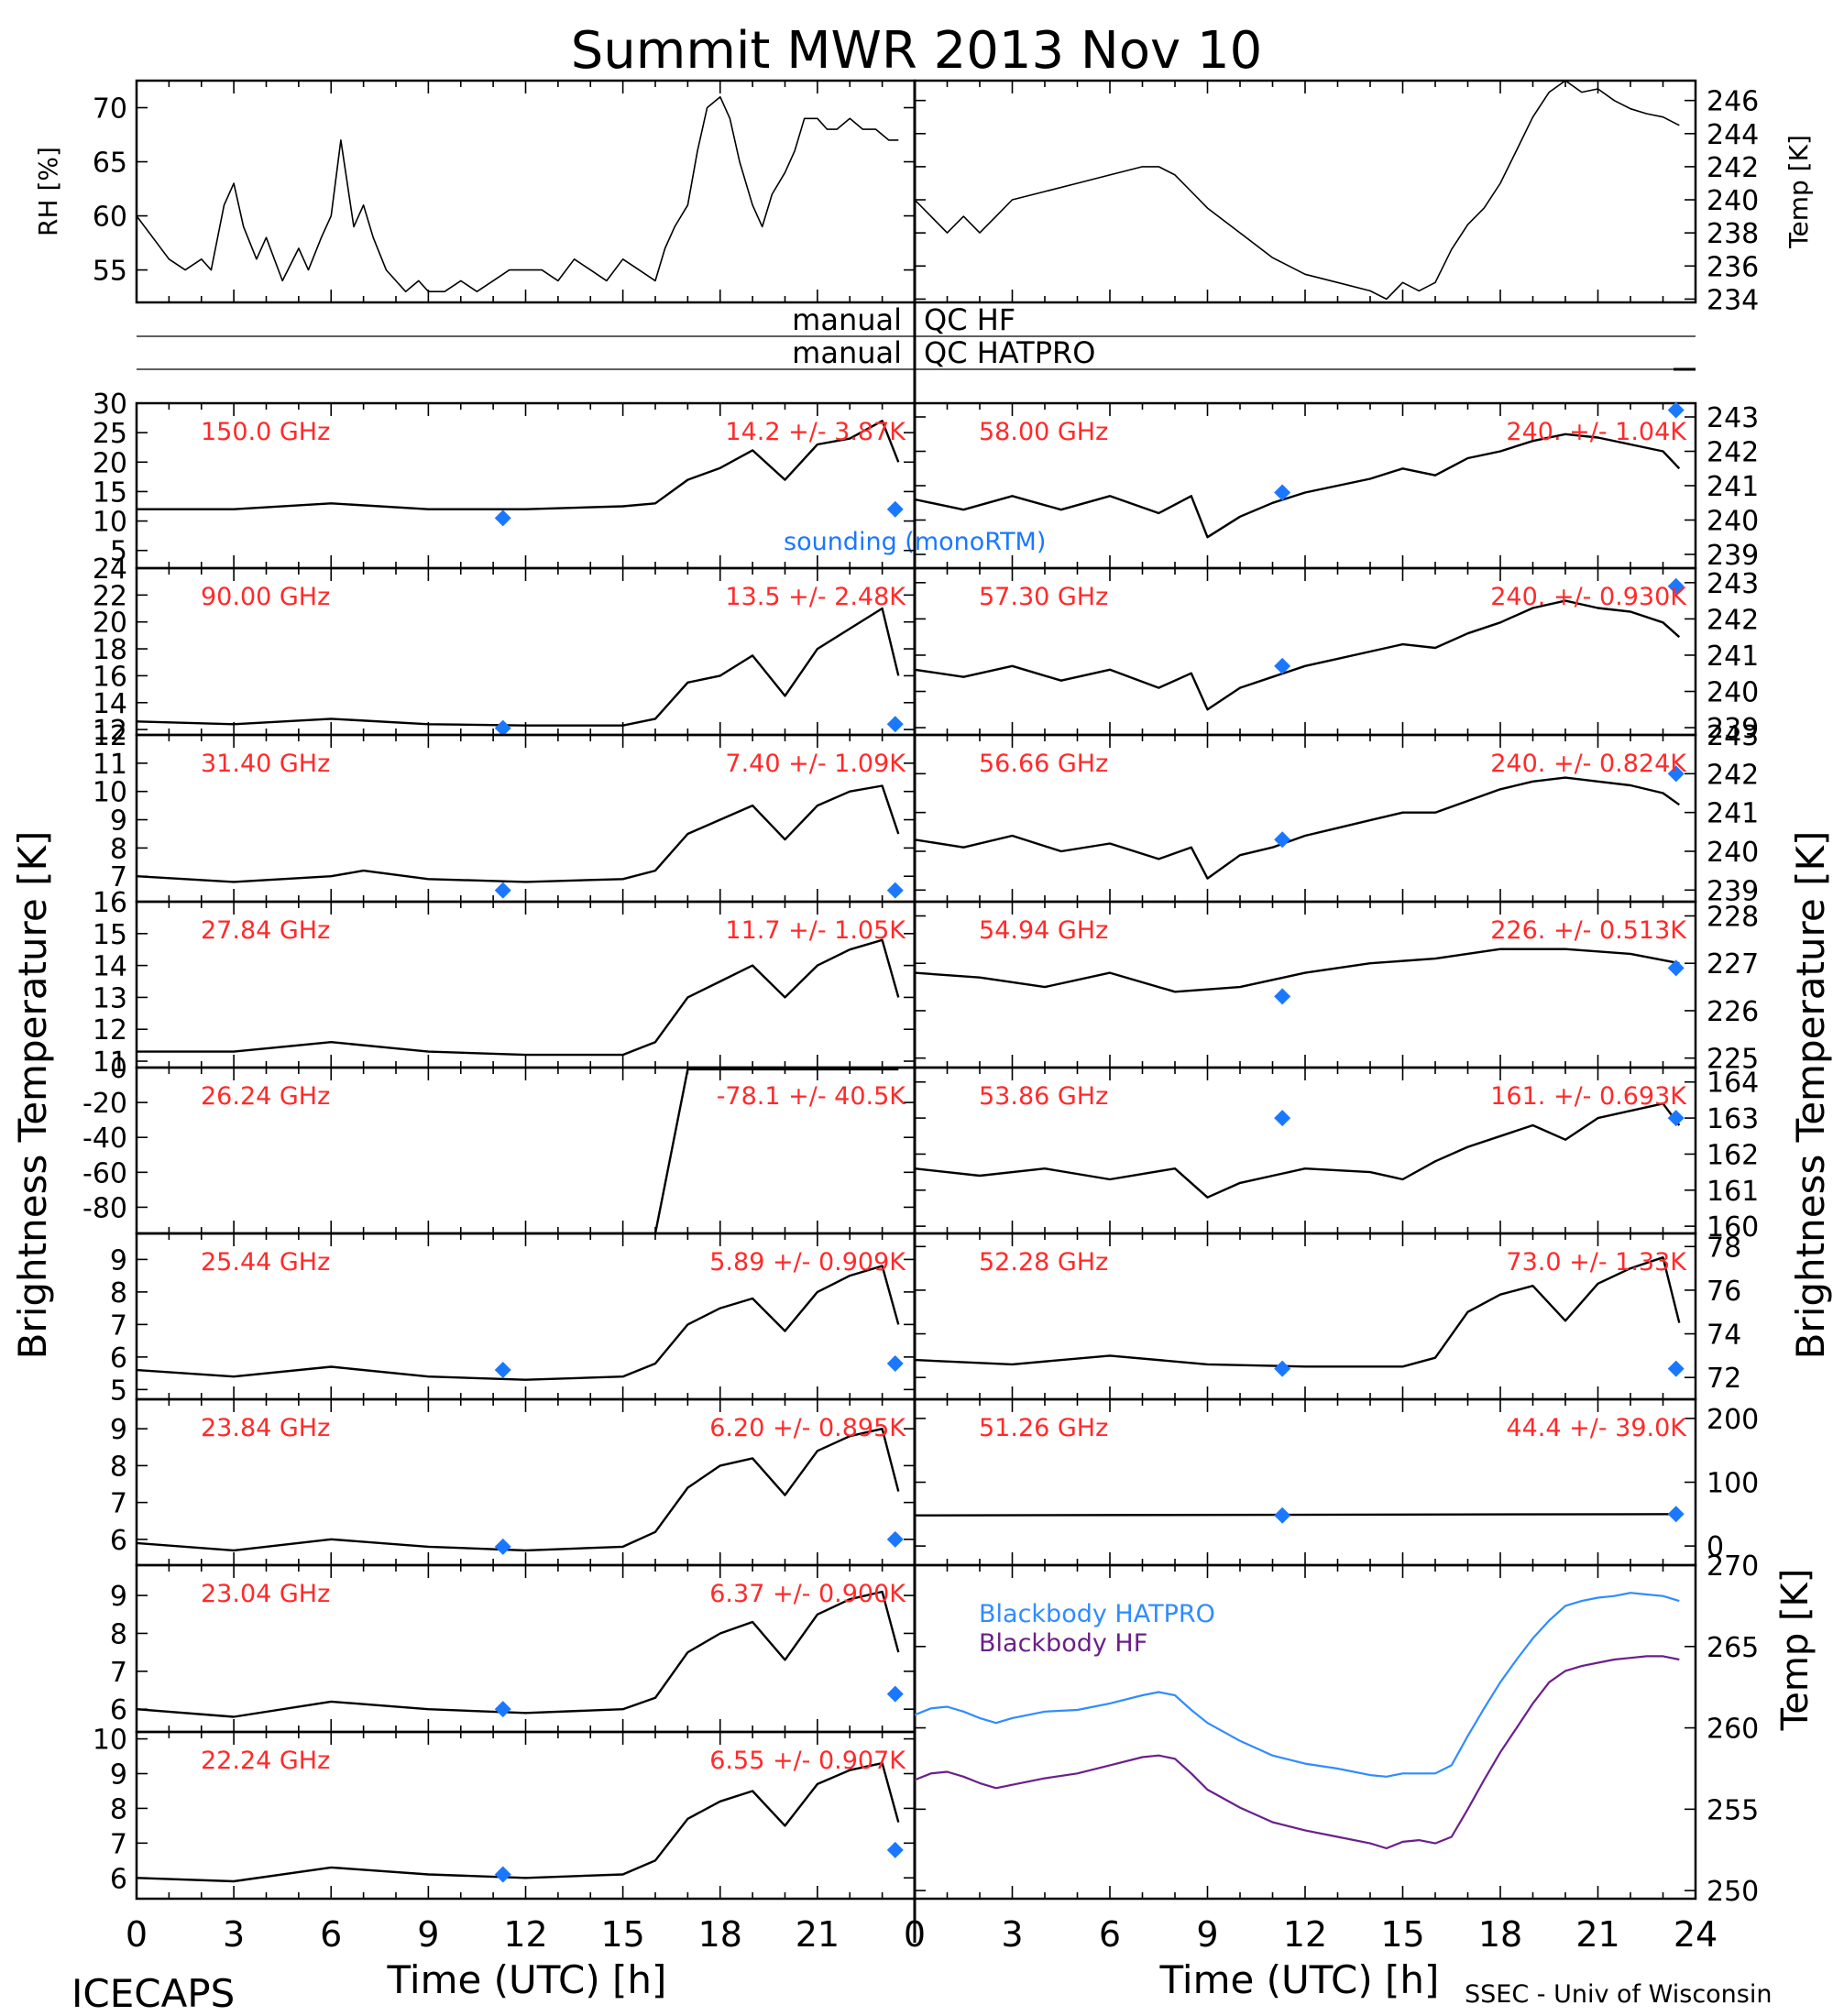 The height and width of the screenshot is (2016, 1833). I want to click on qc-hf-label: QC HF, so click(969, 319).